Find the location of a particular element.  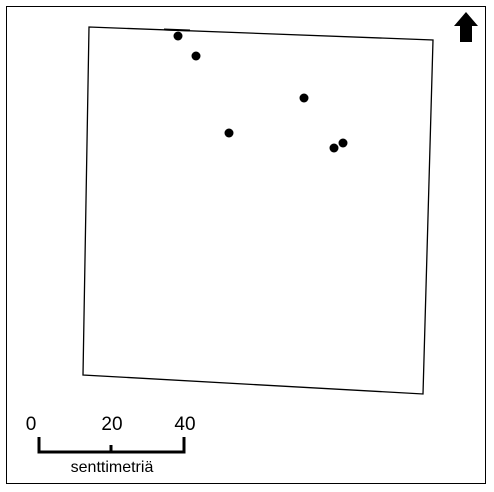

scale-tick-label-0: 0 is located at coordinates (31, 424).